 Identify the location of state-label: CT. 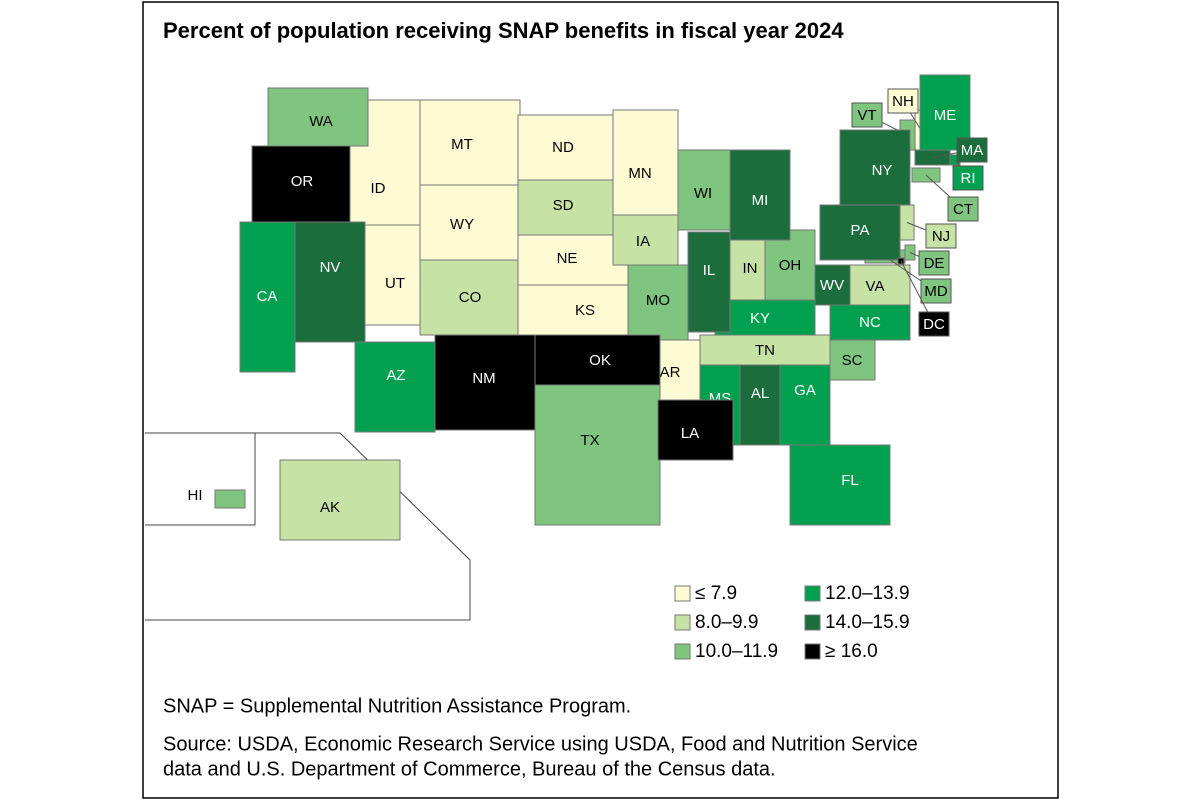
(963, 209).